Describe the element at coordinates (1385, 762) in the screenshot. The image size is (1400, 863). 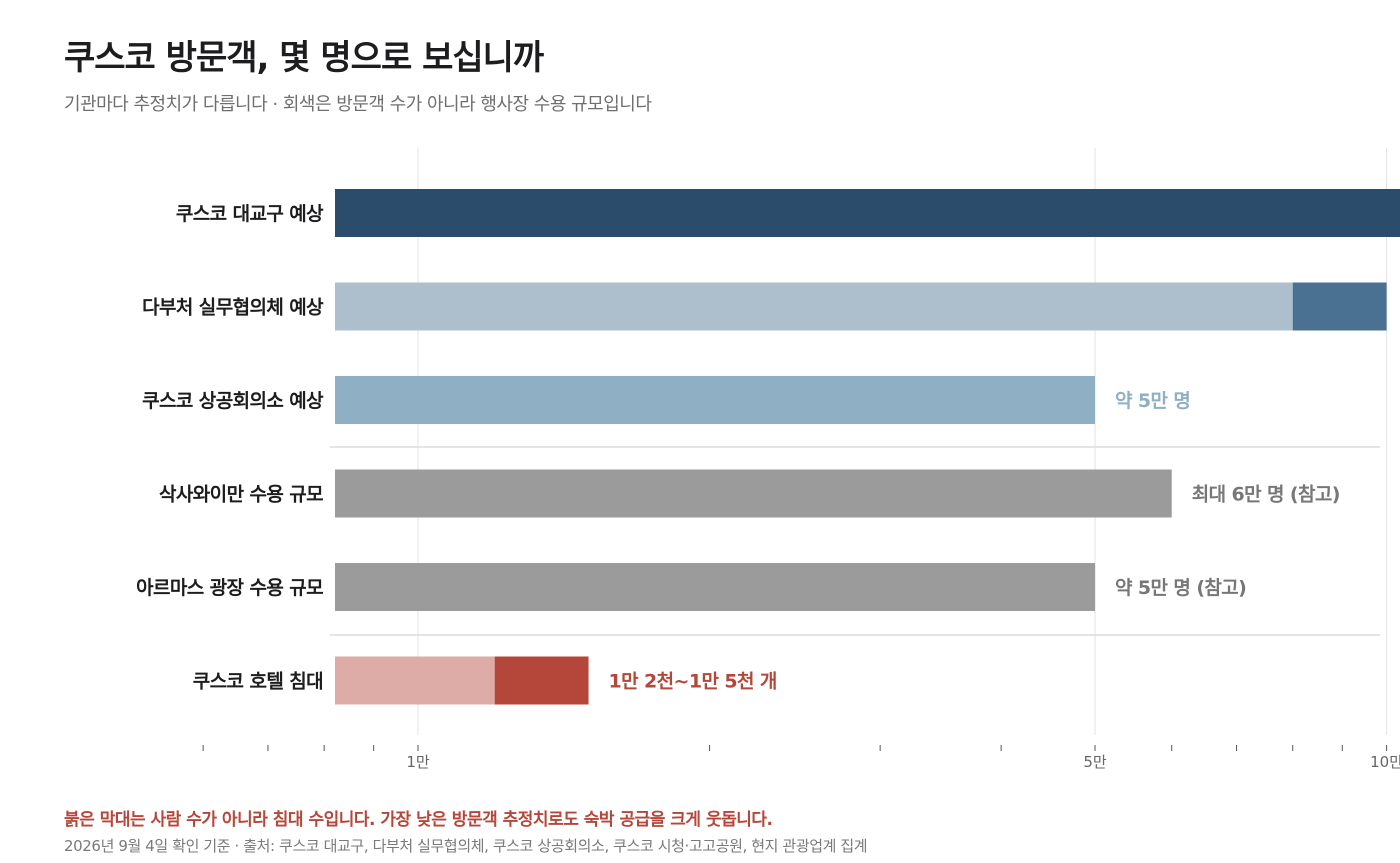
I see `tick-label-2: 10만` at that location.